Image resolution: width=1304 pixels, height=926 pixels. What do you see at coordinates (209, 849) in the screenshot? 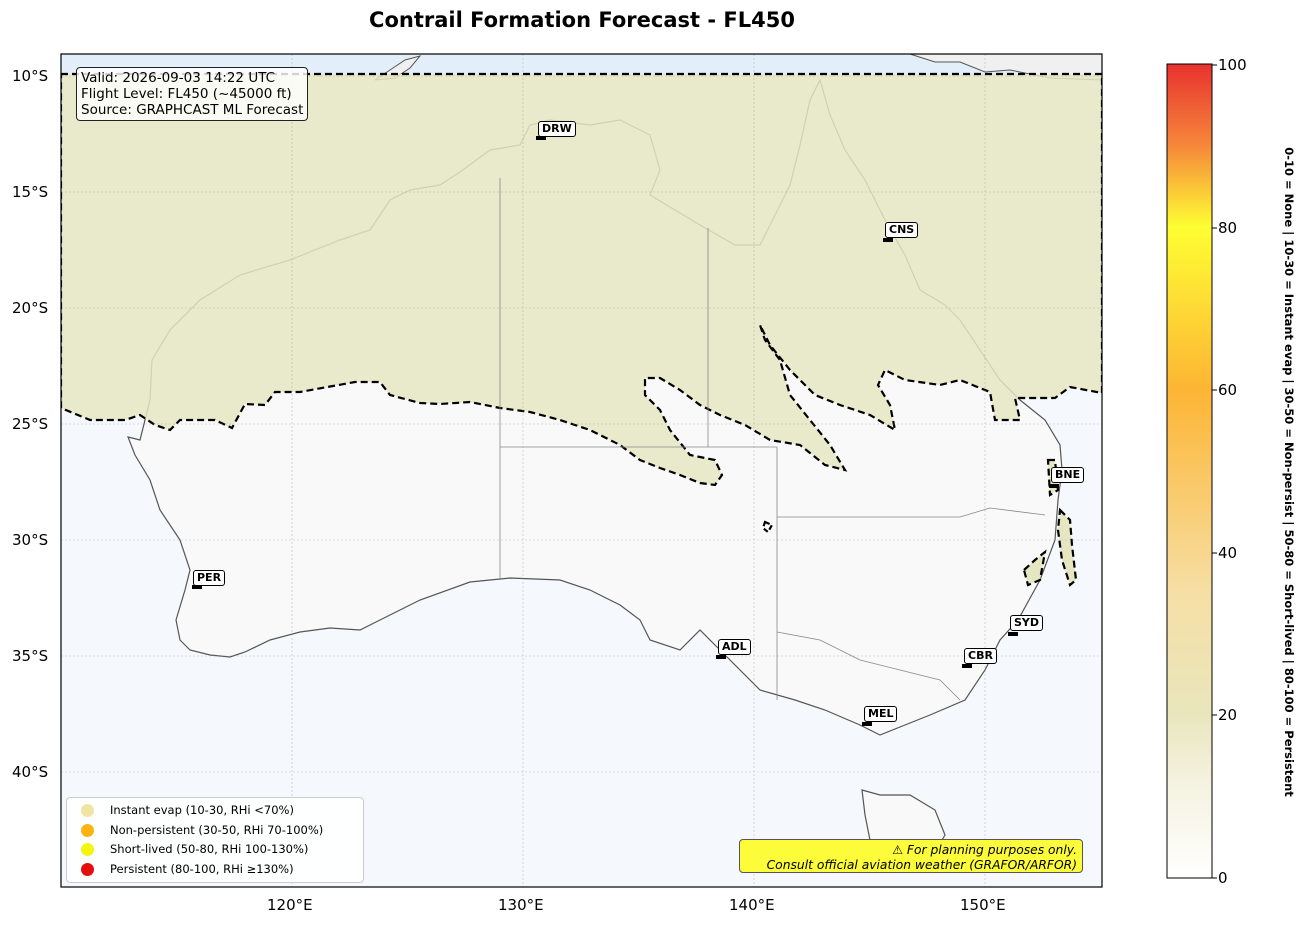
I see `legend-label: Short-lived (50-80, RHi 100-130%)` at bounding box center [209, 849].